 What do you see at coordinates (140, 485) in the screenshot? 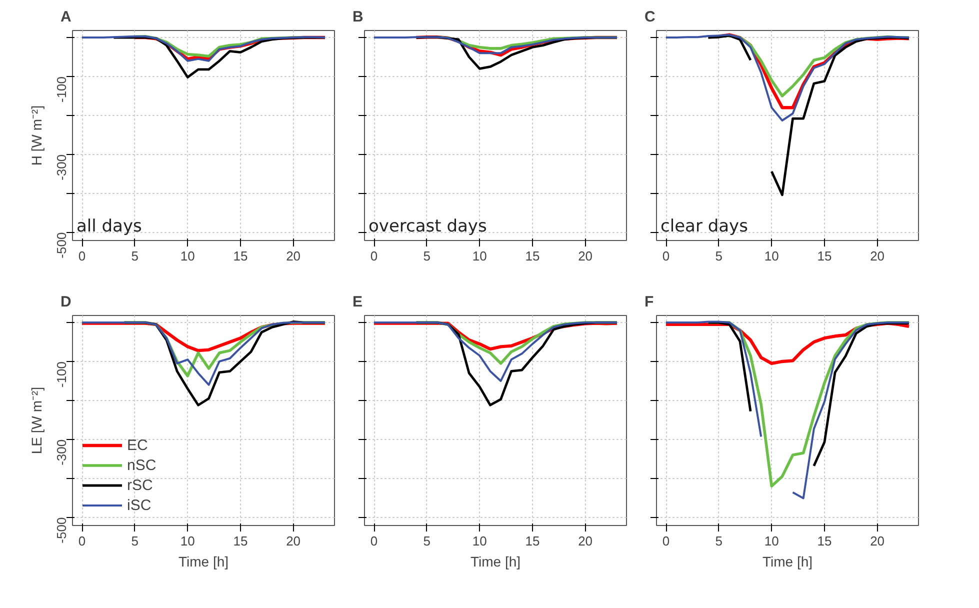
I see `legend-label: rSC` at bounding box center [140, 485].